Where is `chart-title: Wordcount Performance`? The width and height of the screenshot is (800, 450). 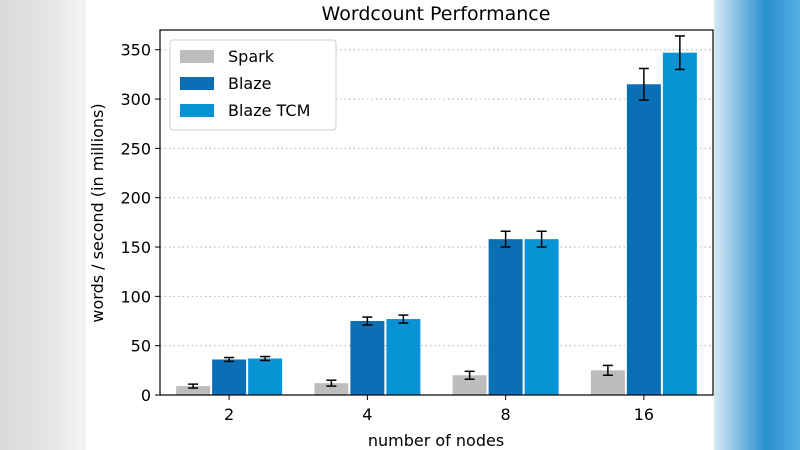
chart-title: Wordcount Performance is located at coordinates (436, 14).